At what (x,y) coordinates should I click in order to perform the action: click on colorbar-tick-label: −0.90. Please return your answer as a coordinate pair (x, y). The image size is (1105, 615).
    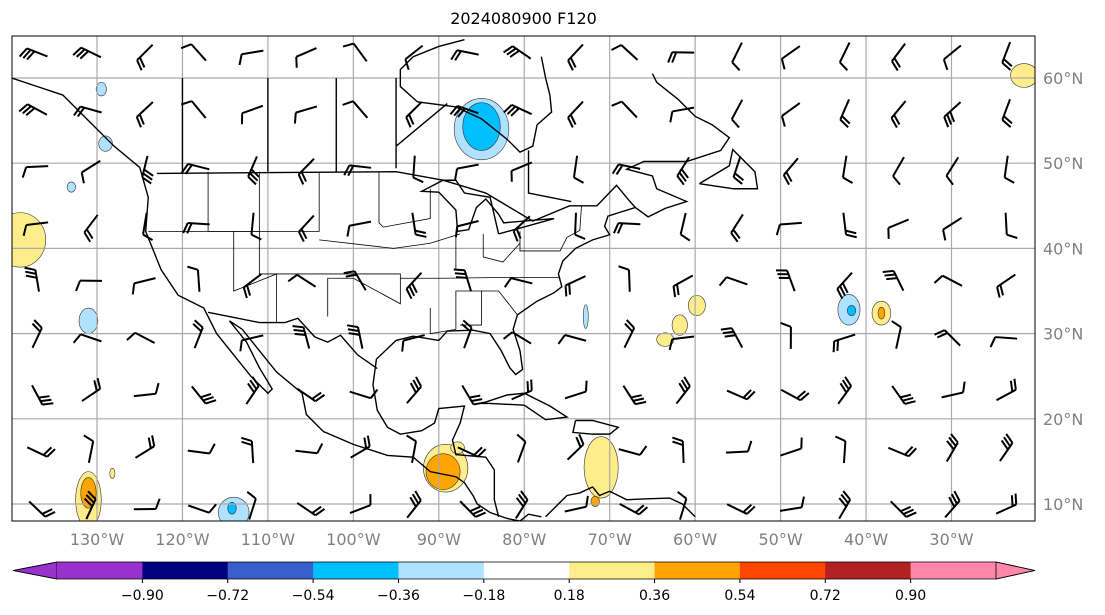
    Looking at the image, I should click on (142, 596).